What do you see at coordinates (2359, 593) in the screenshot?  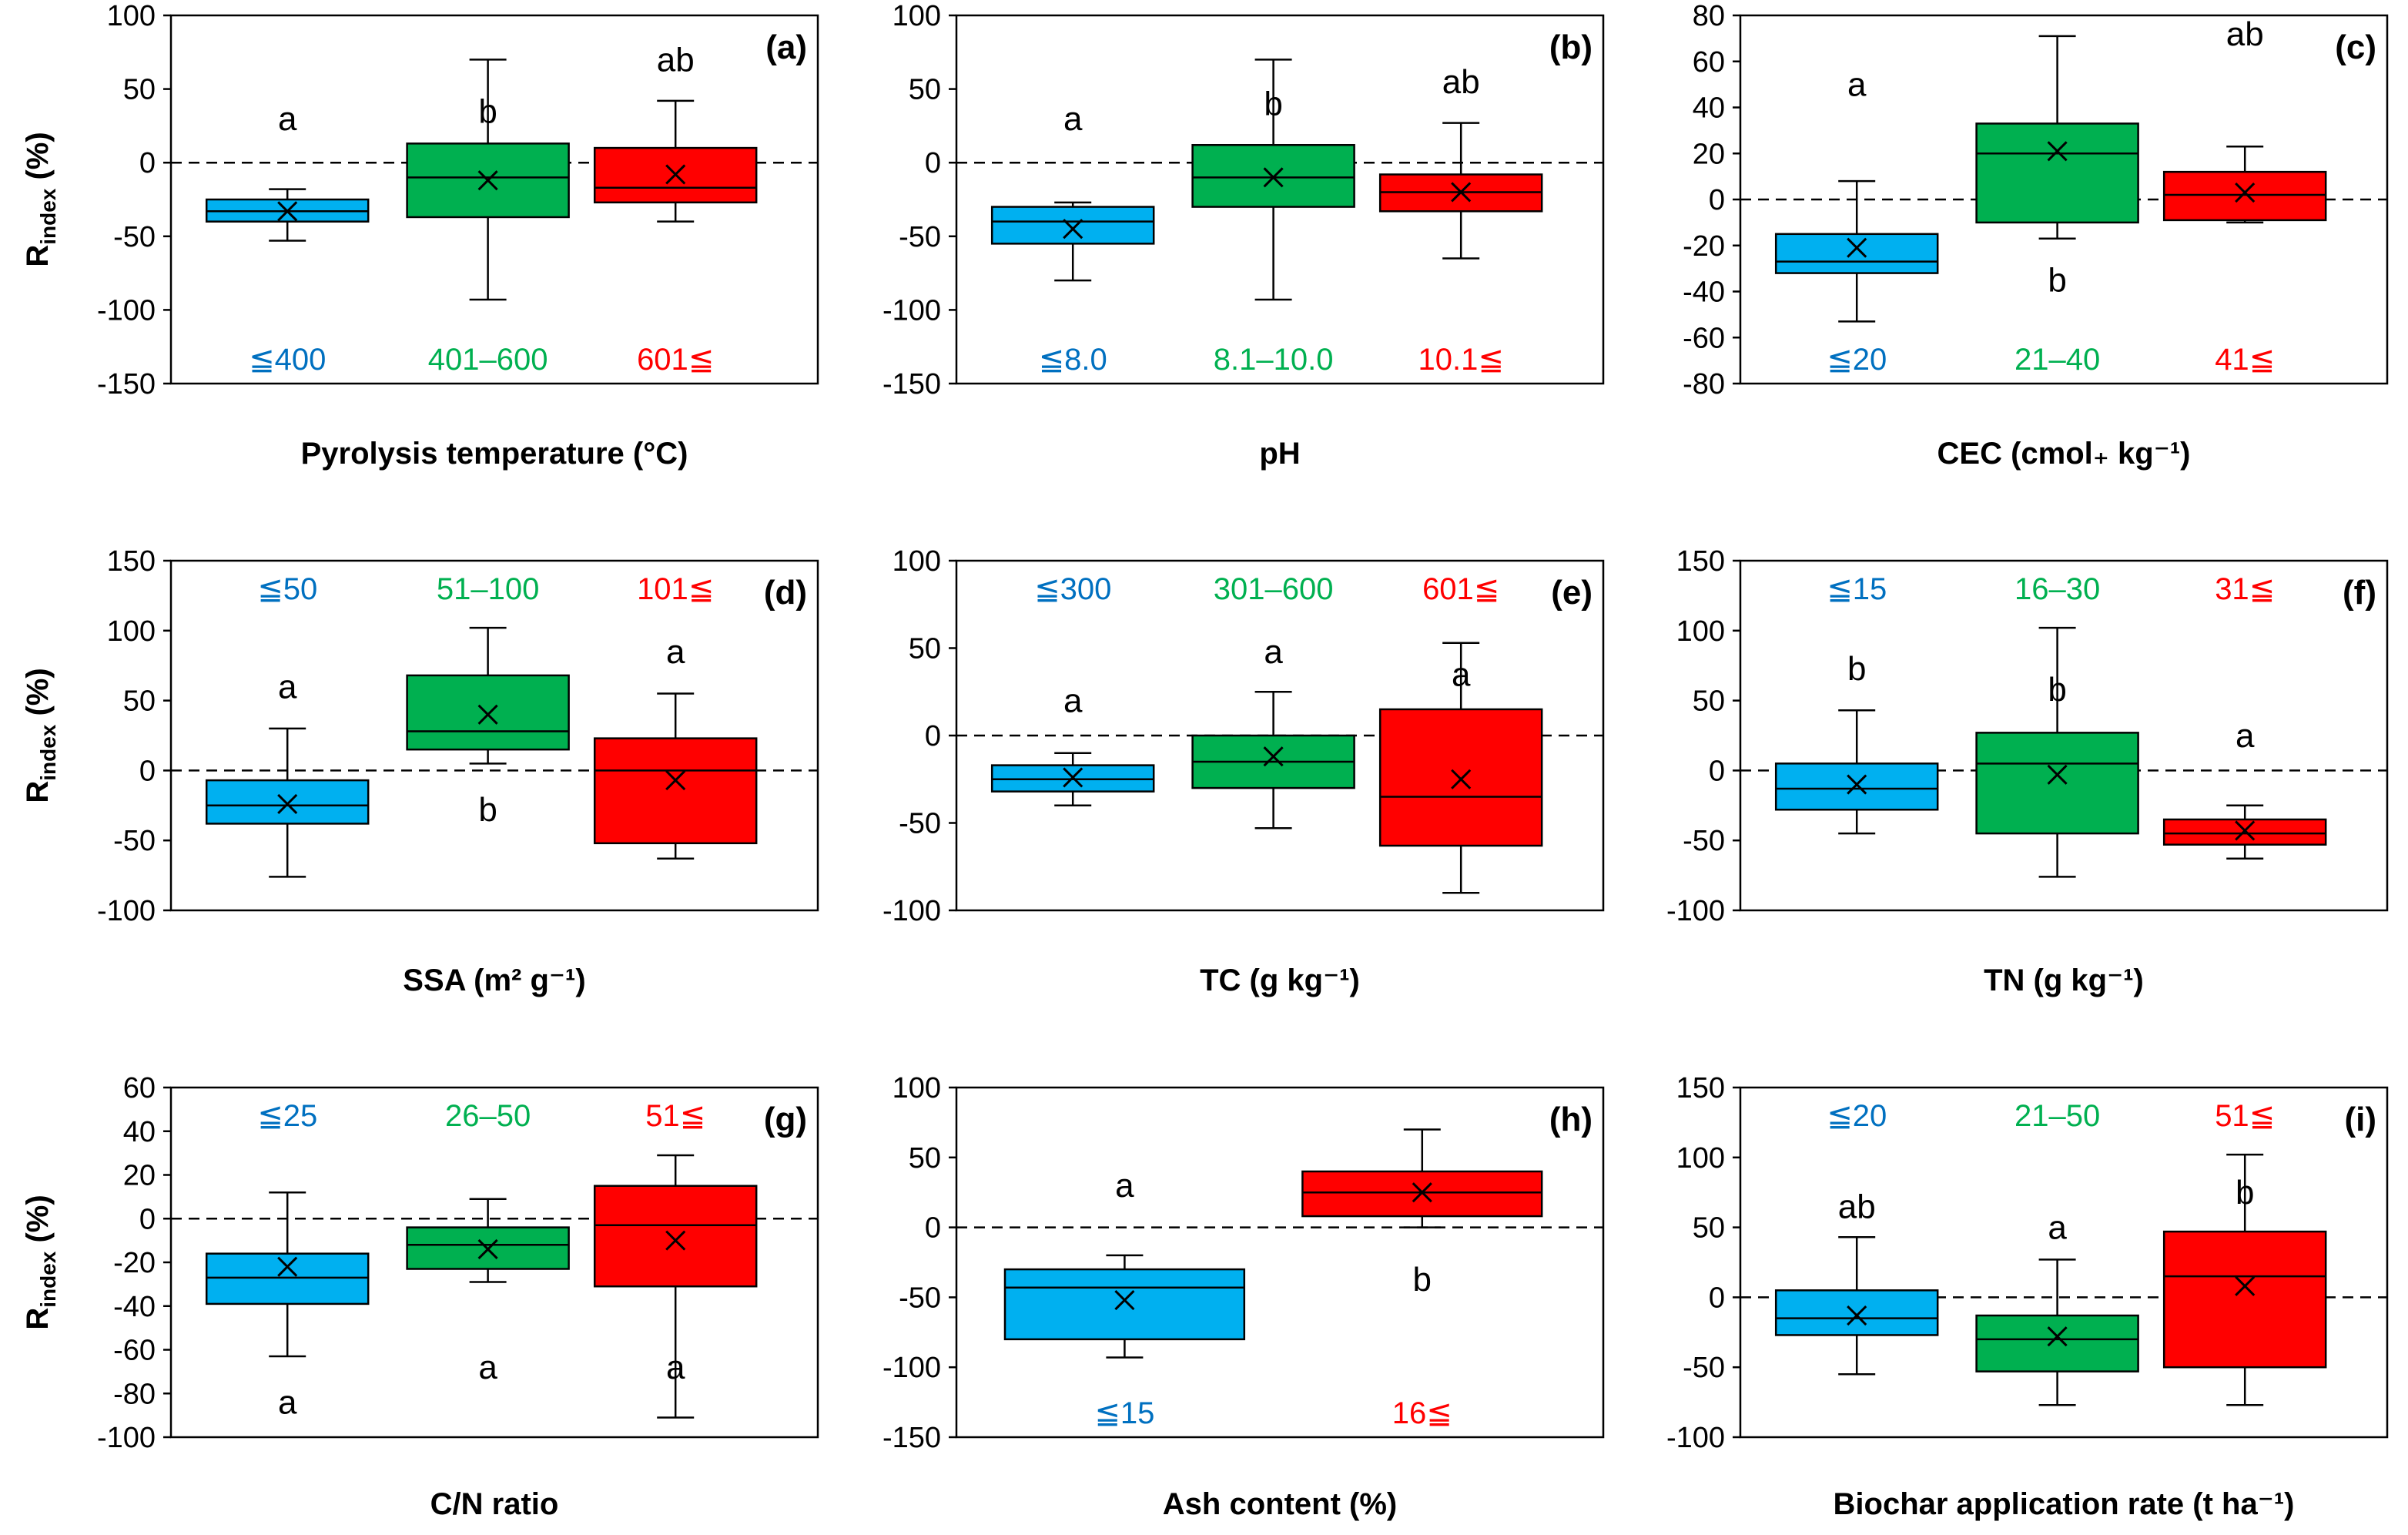 I see `panel-label: (f)` at bounding box center [2359, 593].